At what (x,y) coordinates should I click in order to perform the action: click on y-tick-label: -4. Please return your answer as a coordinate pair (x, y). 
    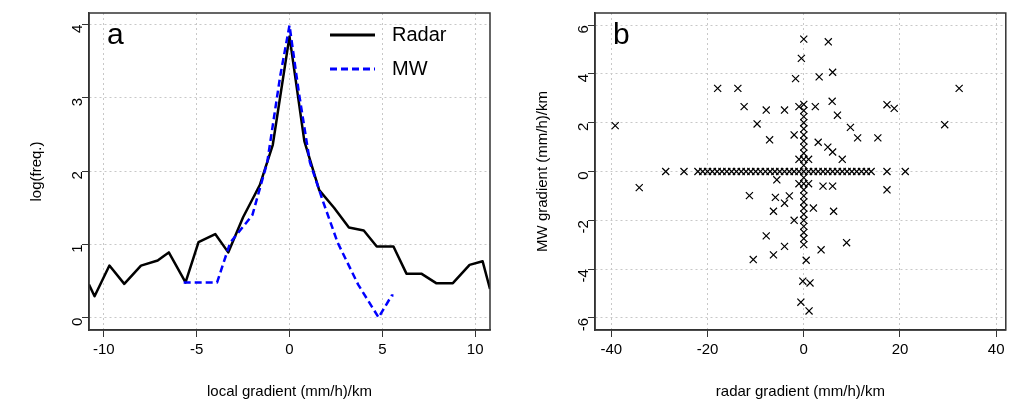
    Looking at the image, I should click on (583, 276).